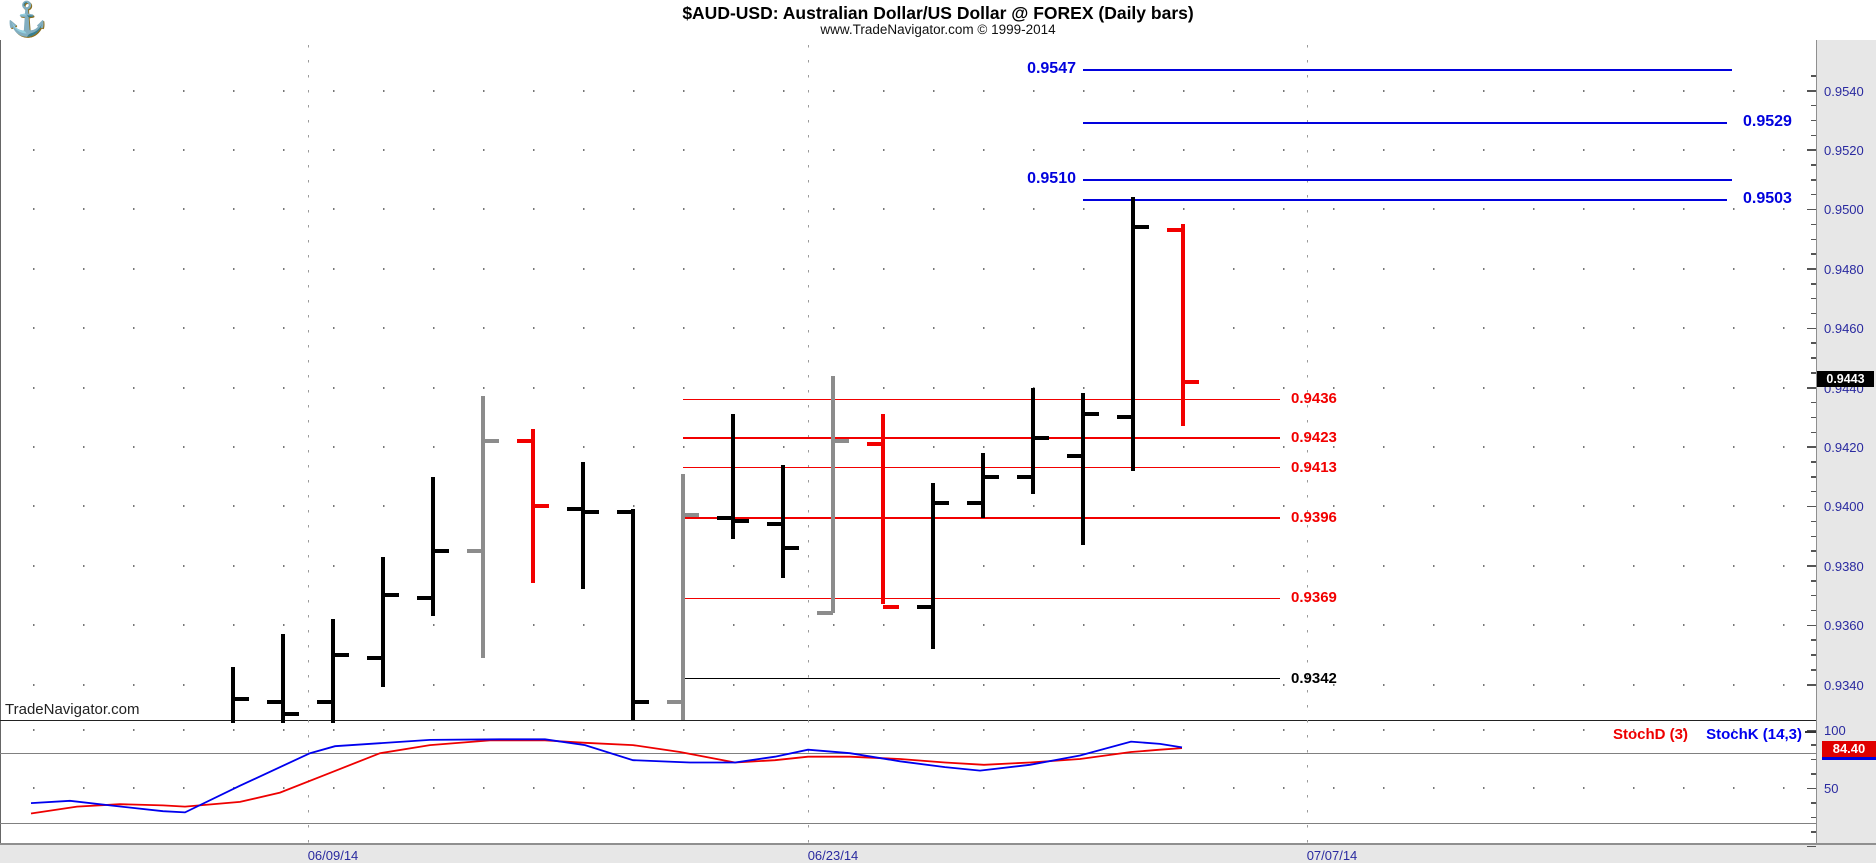  Describe the element at coordinates (1767, 122) in the screenshot. I see `price-level-label: 0.9529` at that location.